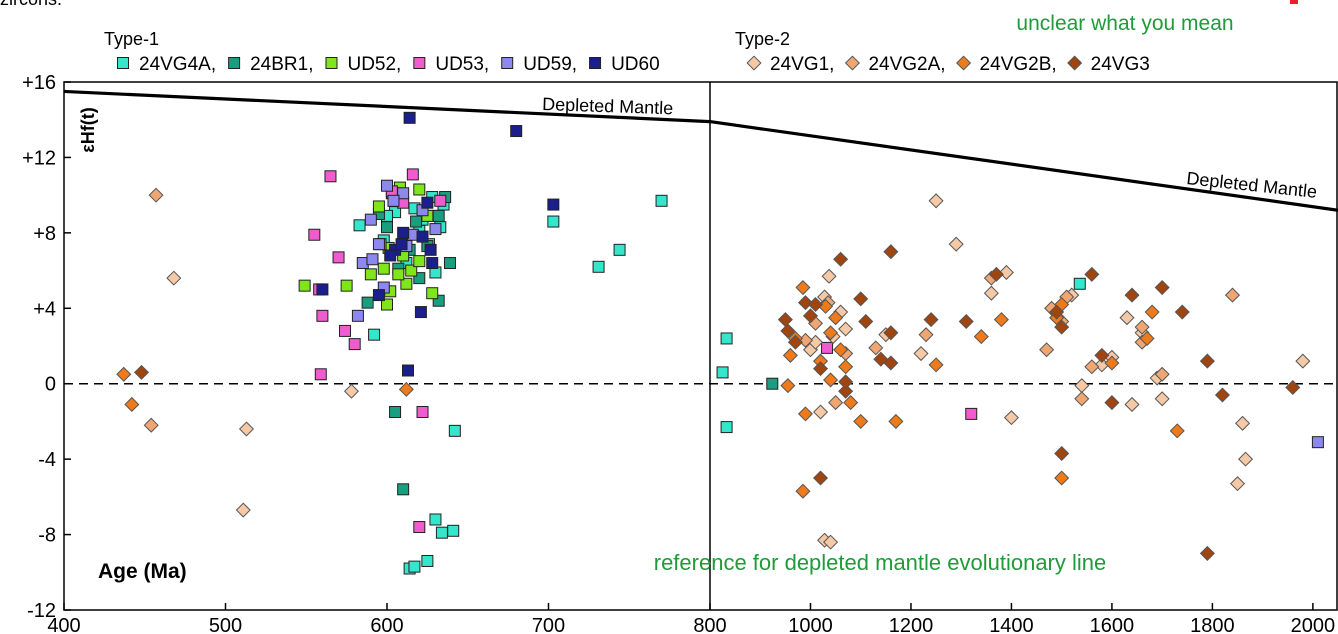 This screenshot has width=1338, height=634. Describe the element at coordinates (635, 64) in the screenshot. I see `legend-entry-UD60: UD60` at that location.